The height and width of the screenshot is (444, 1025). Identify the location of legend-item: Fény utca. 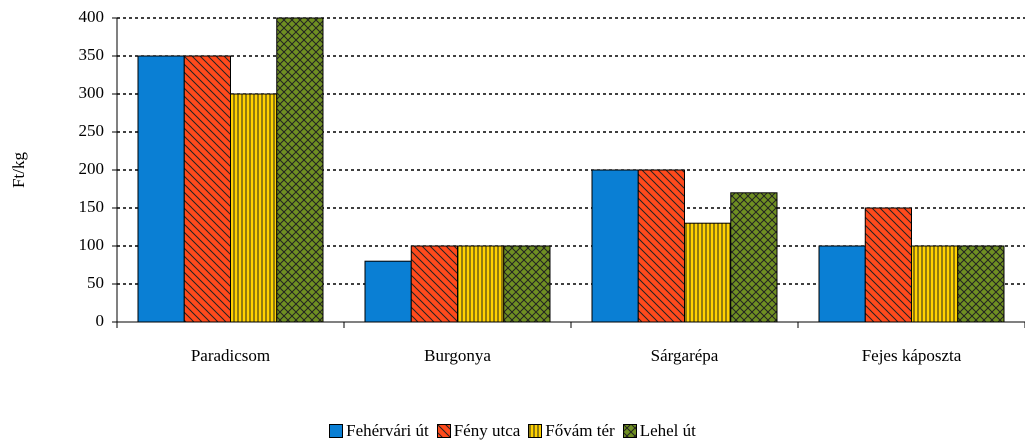
(478, 431).